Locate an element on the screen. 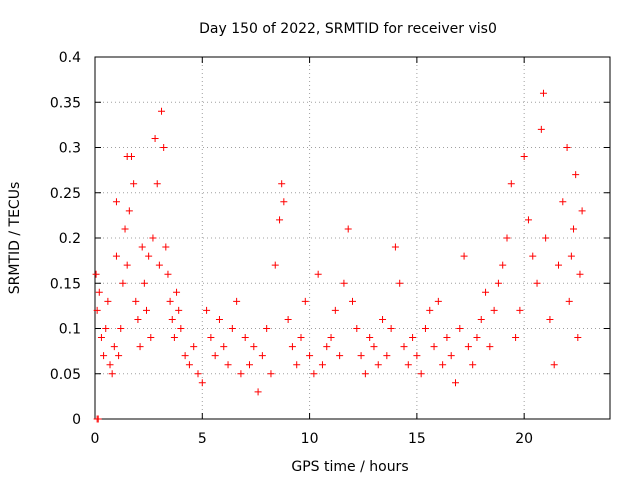 The image size is (640, 480). y-tick-label: 0.1 is located at coordinates (70, 330).